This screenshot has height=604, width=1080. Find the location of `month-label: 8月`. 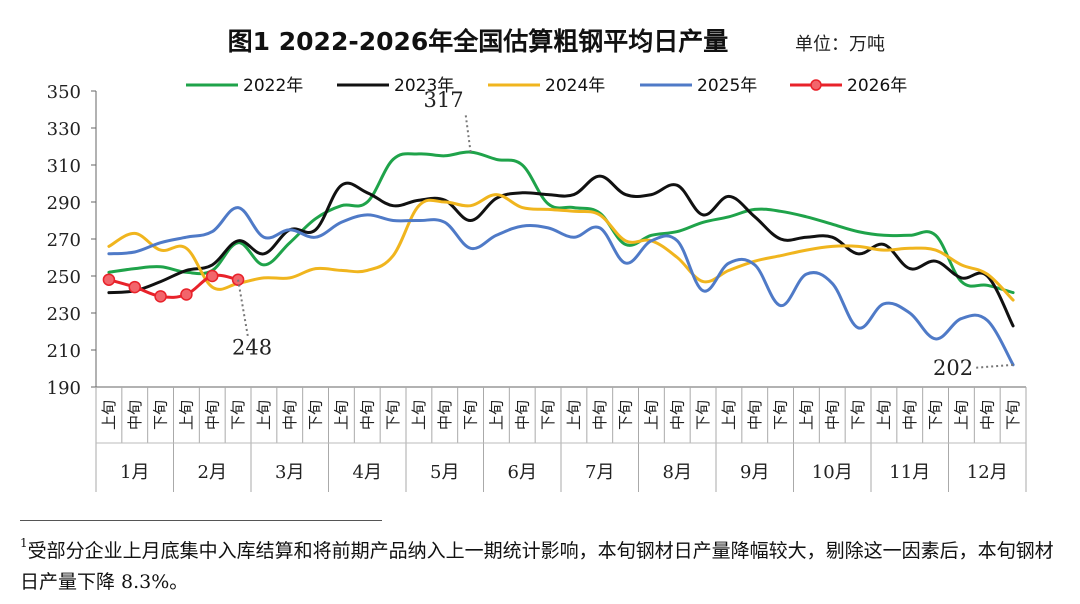

month-label: 8月 is located at coordinates (677, 472).